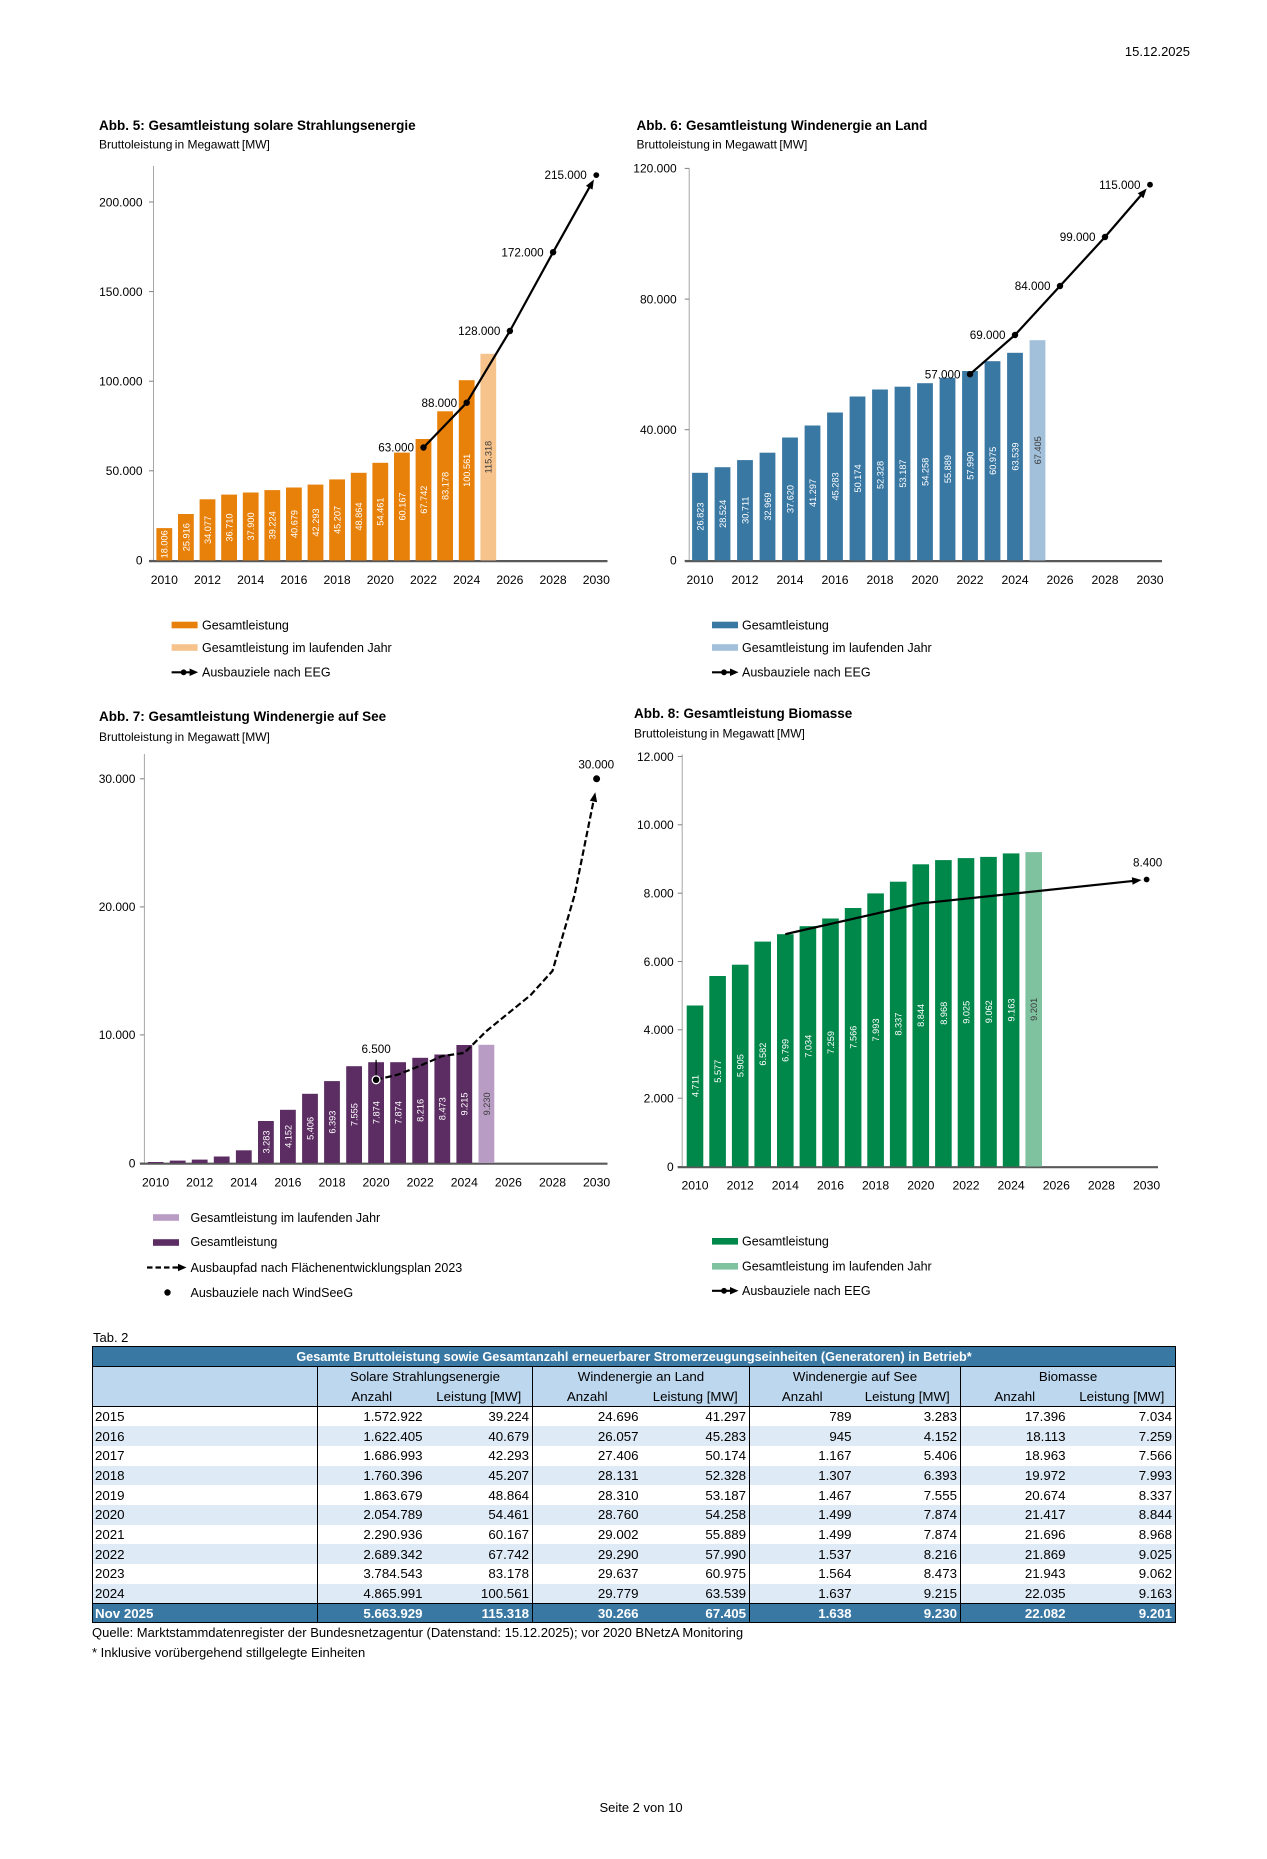 The width and height of the screenshot is (1267, 1859). What do you see at coordinates (989, 1011) in the screenshot?
I see `svg-text: 9.062` at bounding box center [989, 1011].